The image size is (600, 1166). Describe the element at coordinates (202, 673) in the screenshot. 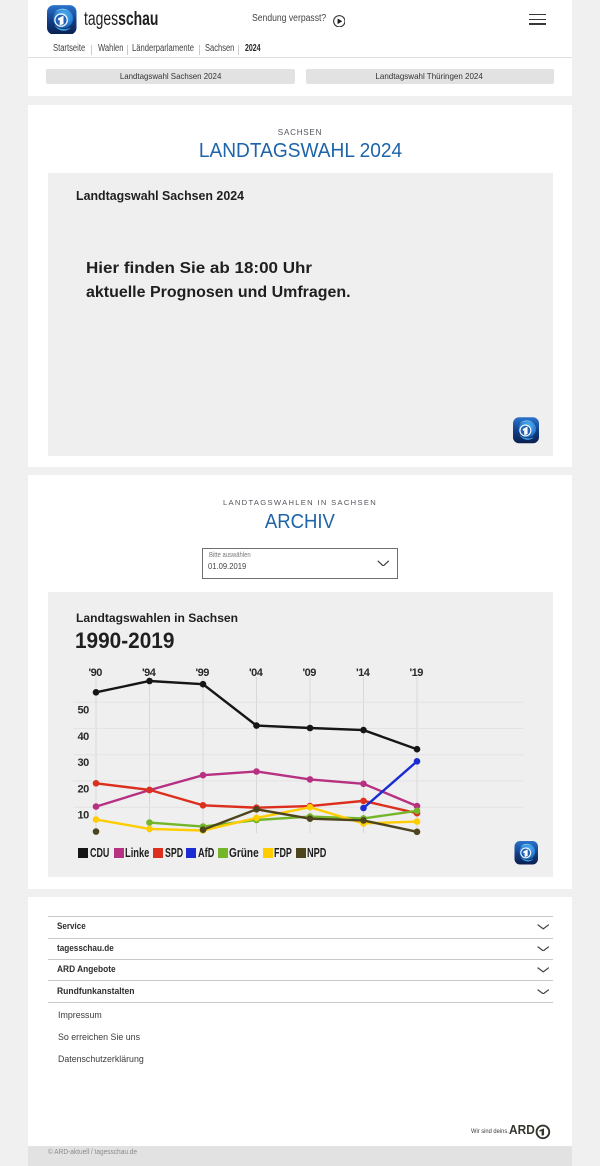

I see `svg-text: '99` at that location.